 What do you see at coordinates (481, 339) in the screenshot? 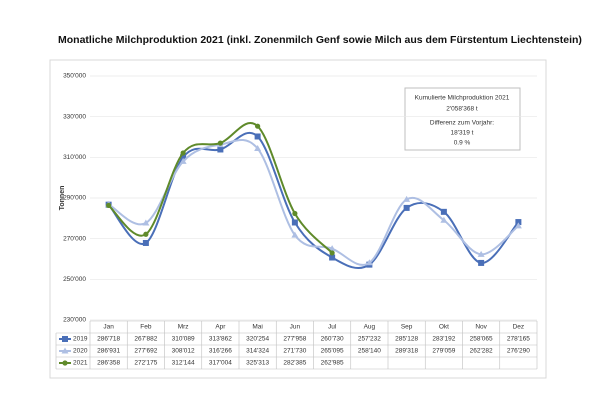
I see `table-cell: 258'065` at bounding box center [481, 339].